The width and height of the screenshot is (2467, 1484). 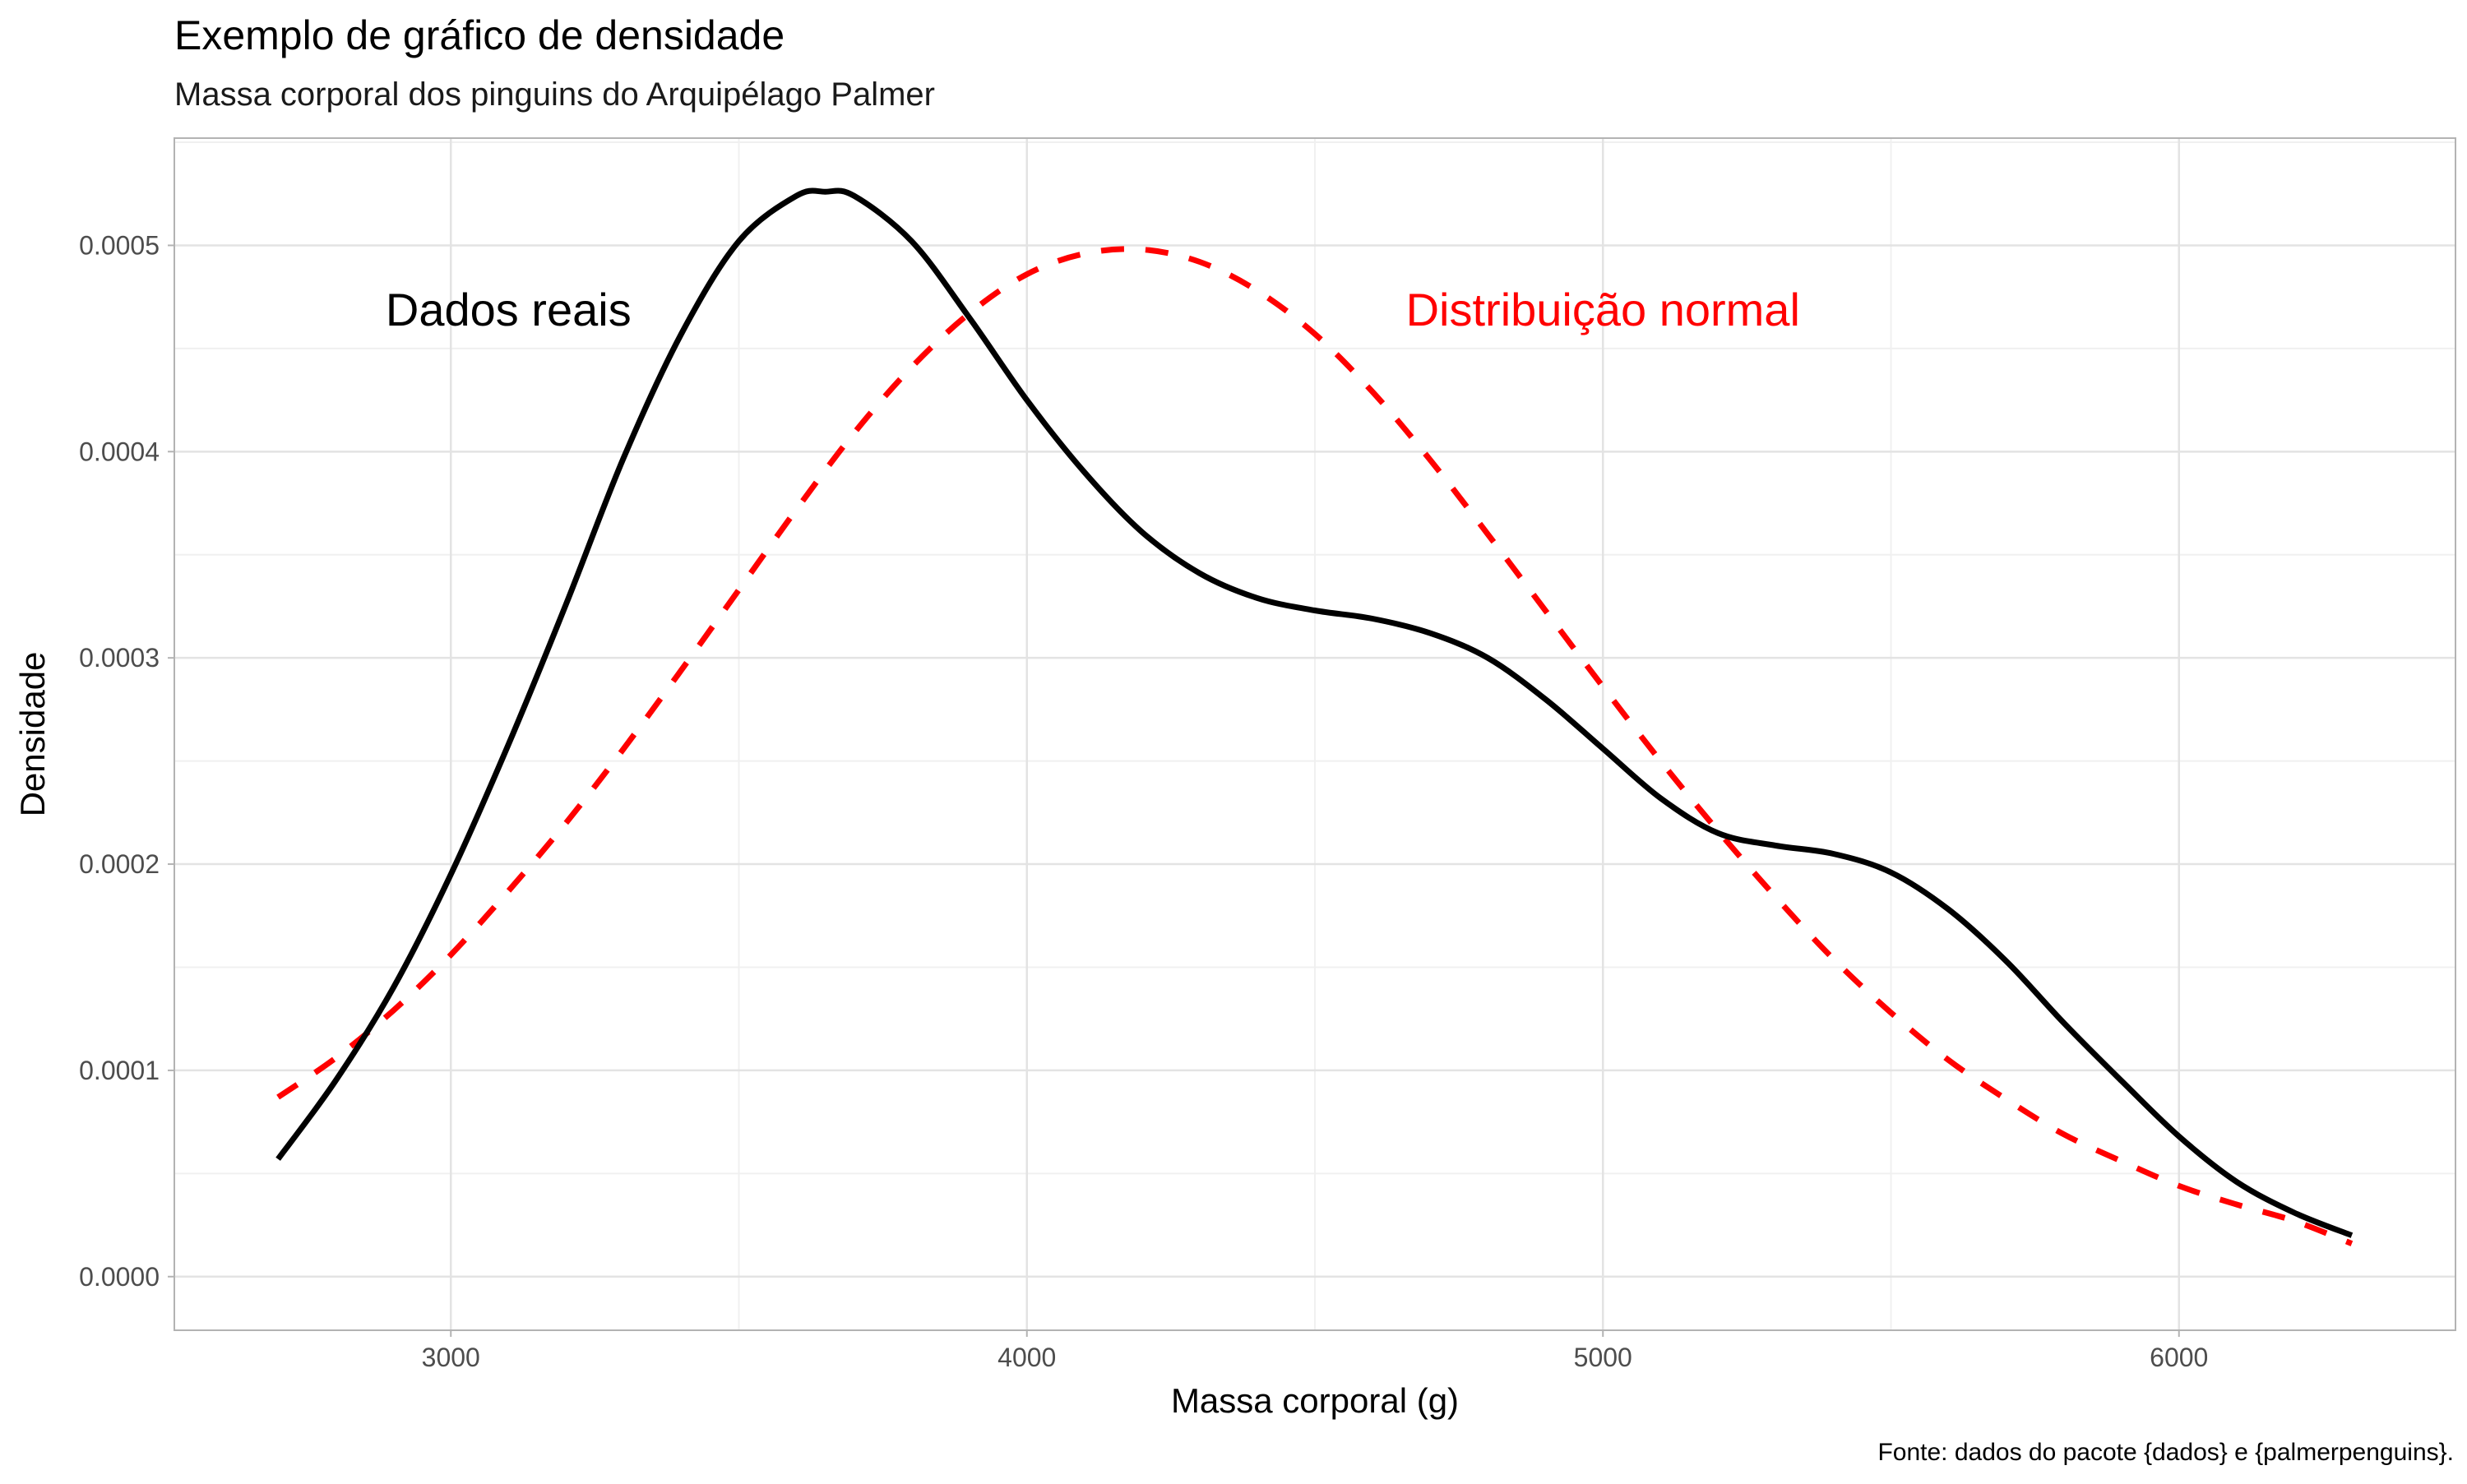 What do you see at coordinates (120, 452) in the screenshot?
I see `y-tick-label: 0.0004` at bounding box center [120, 452].